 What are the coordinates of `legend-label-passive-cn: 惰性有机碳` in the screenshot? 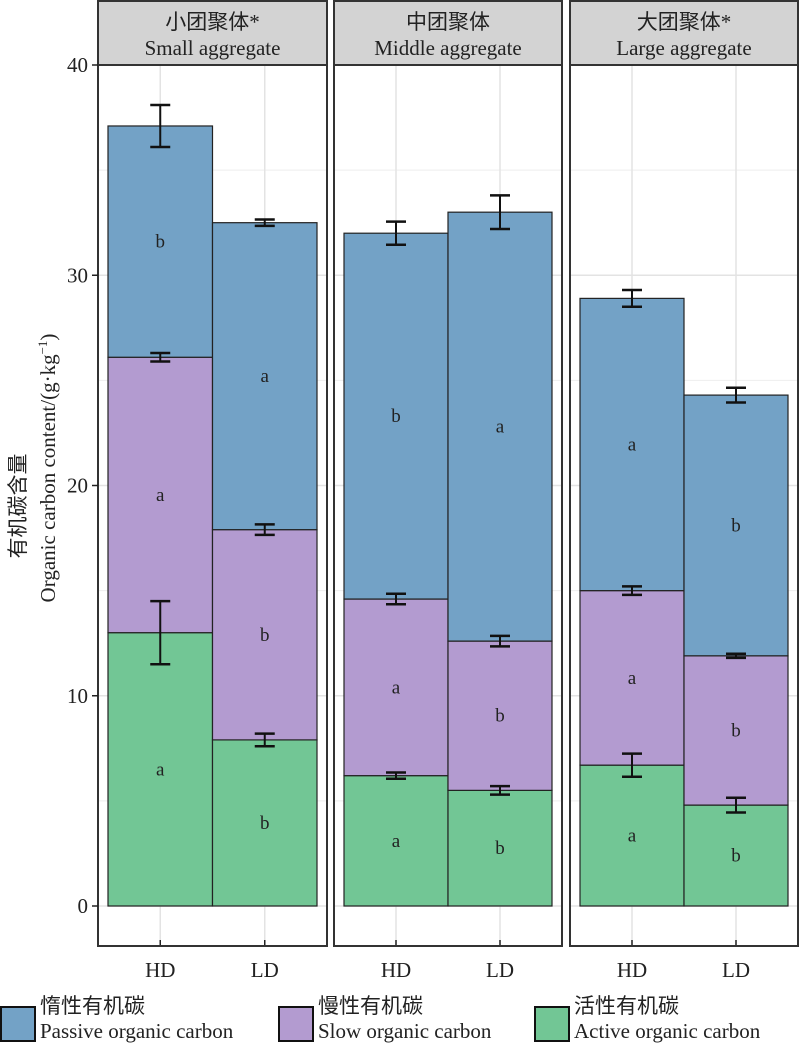 It's located at (92, 1006).